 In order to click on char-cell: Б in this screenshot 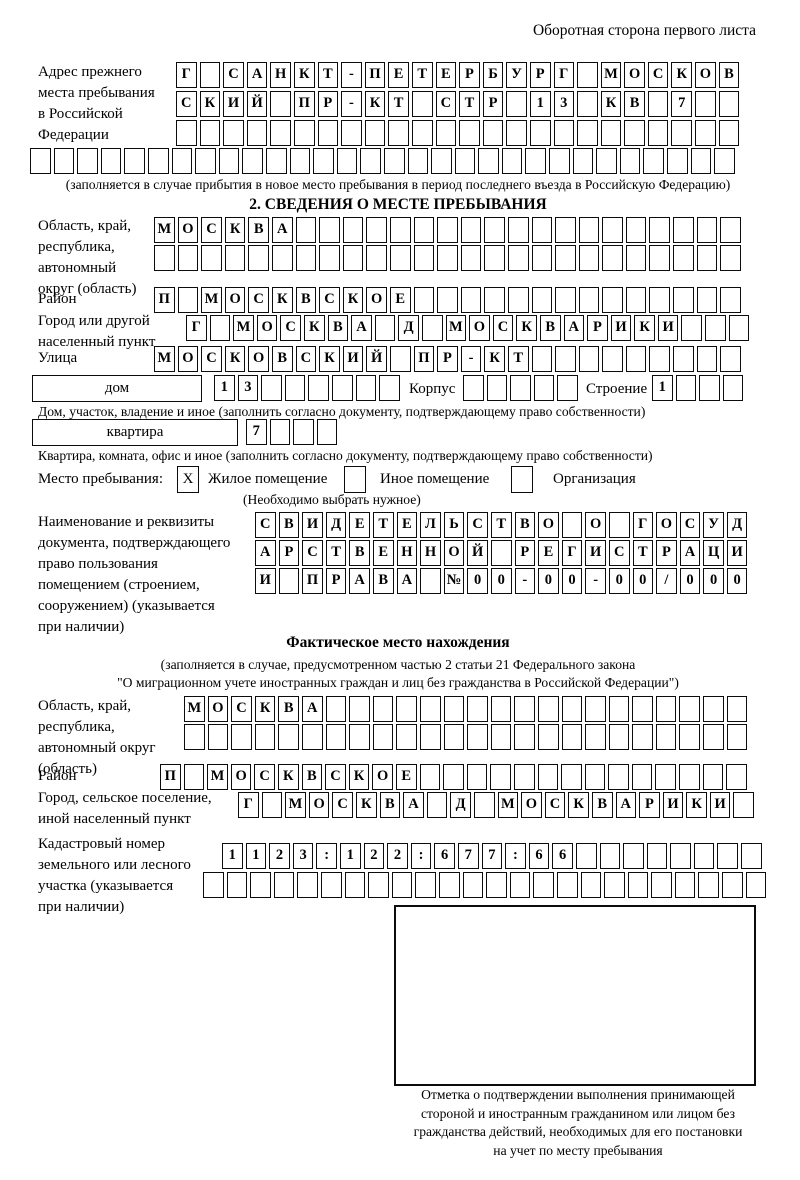, I will do `click(493, 75)`.